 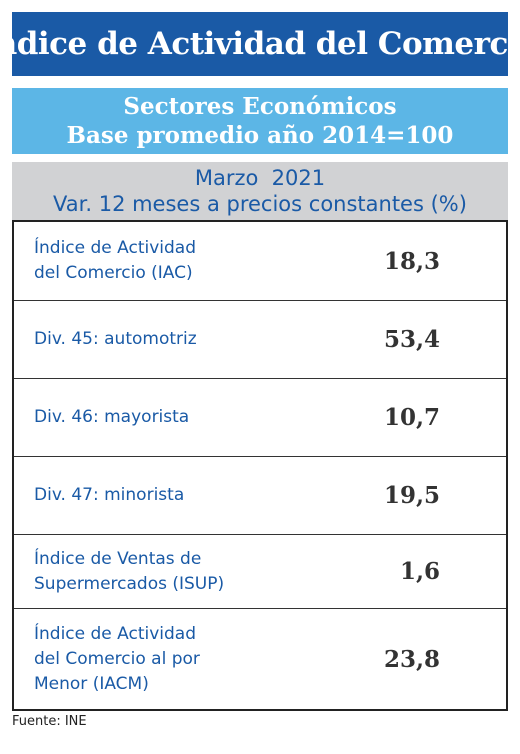 What do you see at coordinates (109, 495) in the screenshot?
I see `row-label: Div. 47: minorista` at bounding box center [109, 495].